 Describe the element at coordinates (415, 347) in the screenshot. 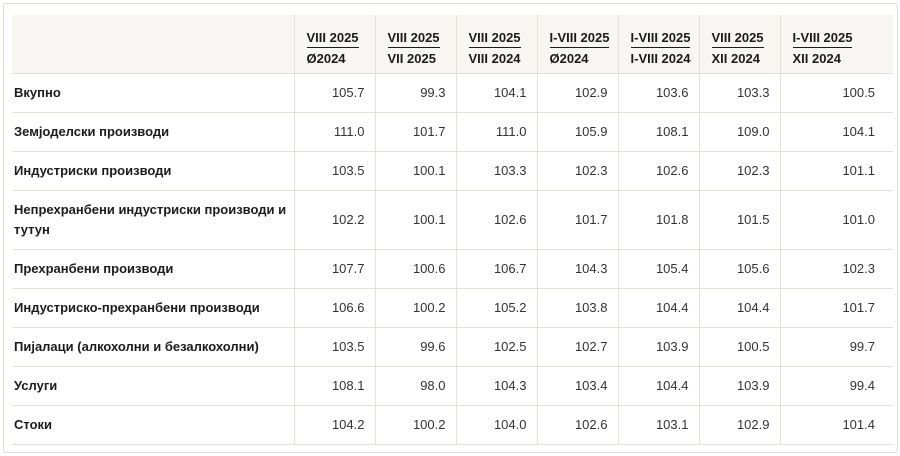

I see `table-cell-value: 99.6` at that location.